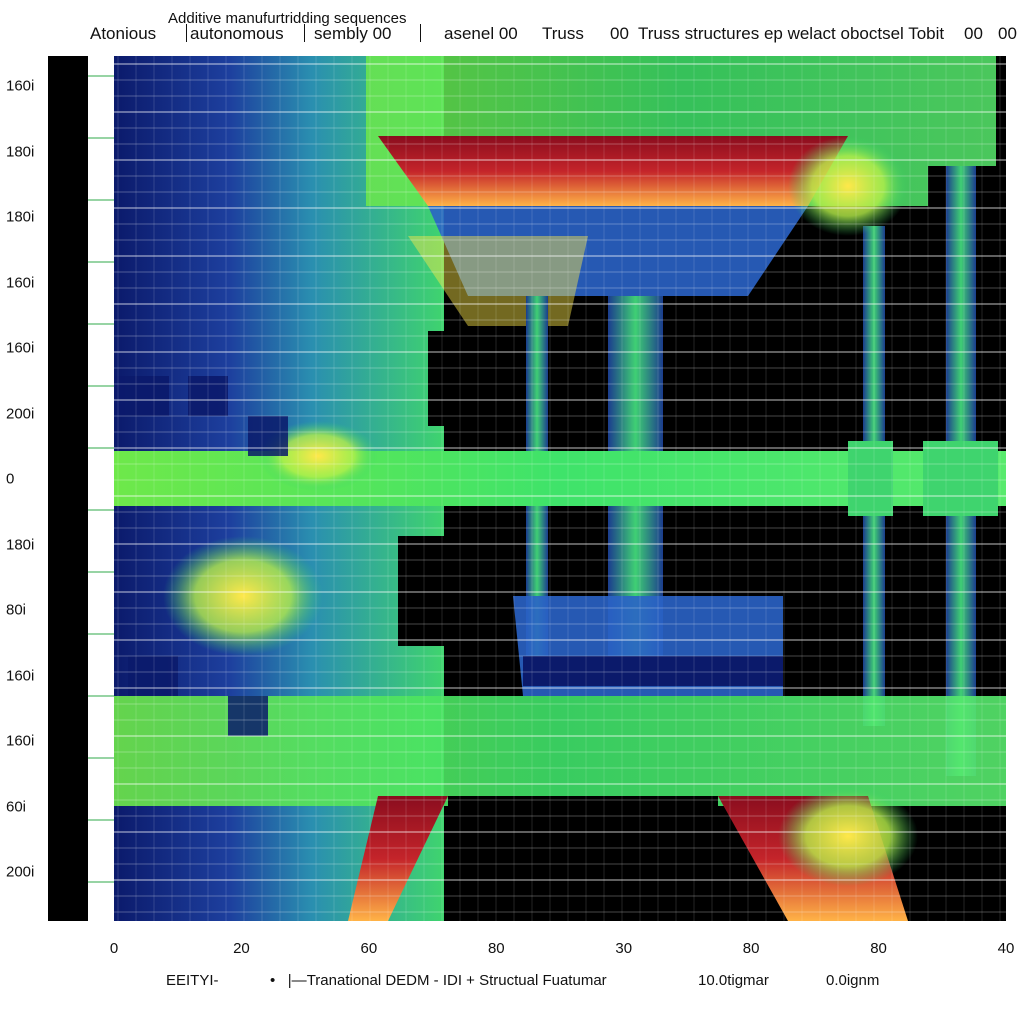  Describe the element at coordinates (853, 980) in the screenshot. I see `footer-label-4: 0.0ignm` at that location.